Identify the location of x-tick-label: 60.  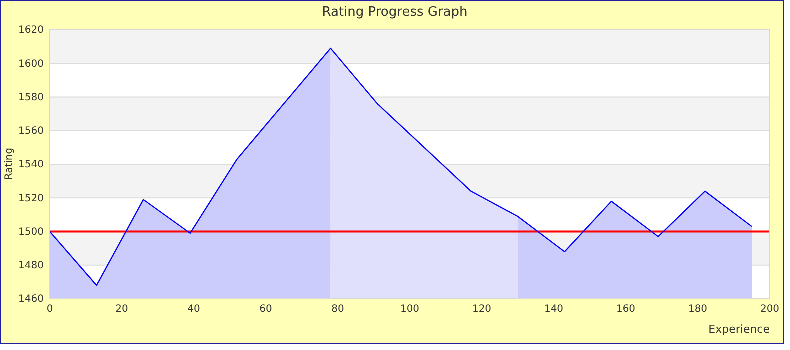
(266, 310).